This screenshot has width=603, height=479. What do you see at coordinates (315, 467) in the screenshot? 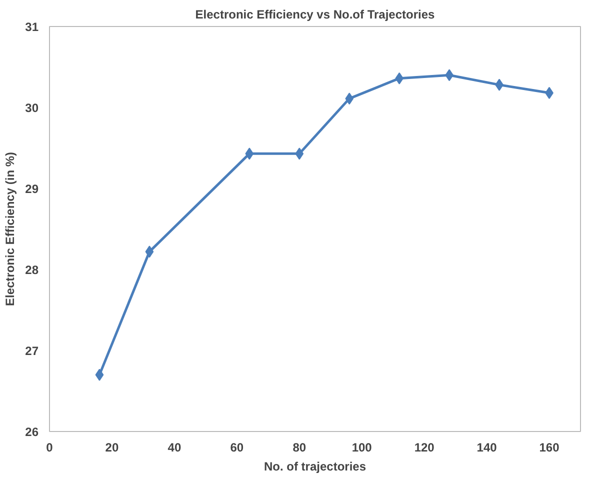
I see `x-axis-title: No. of trajectories` at bounding box center [315, 467].